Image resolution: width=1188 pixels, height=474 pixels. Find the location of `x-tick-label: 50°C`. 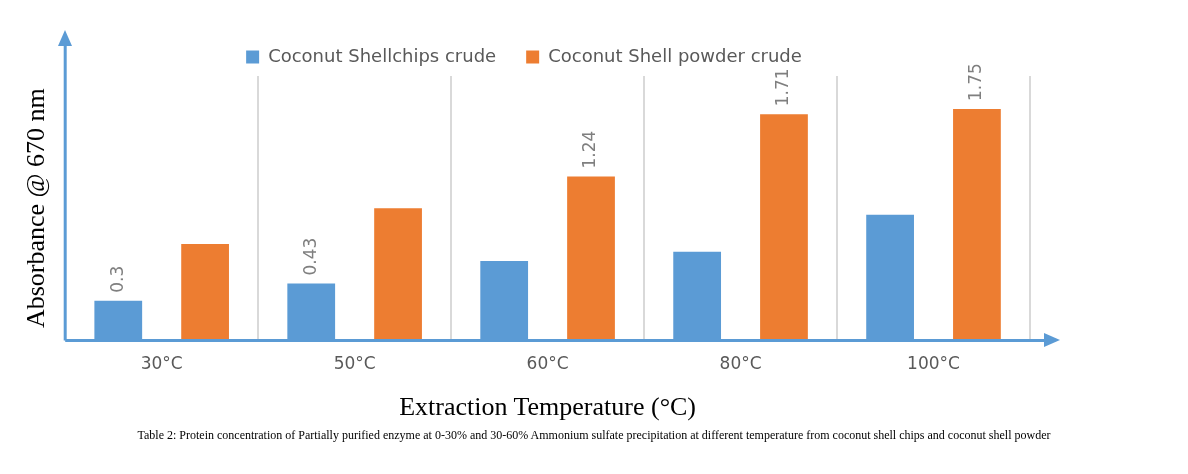

x-tick-label: 50°C is located at coordinates (354, 363).